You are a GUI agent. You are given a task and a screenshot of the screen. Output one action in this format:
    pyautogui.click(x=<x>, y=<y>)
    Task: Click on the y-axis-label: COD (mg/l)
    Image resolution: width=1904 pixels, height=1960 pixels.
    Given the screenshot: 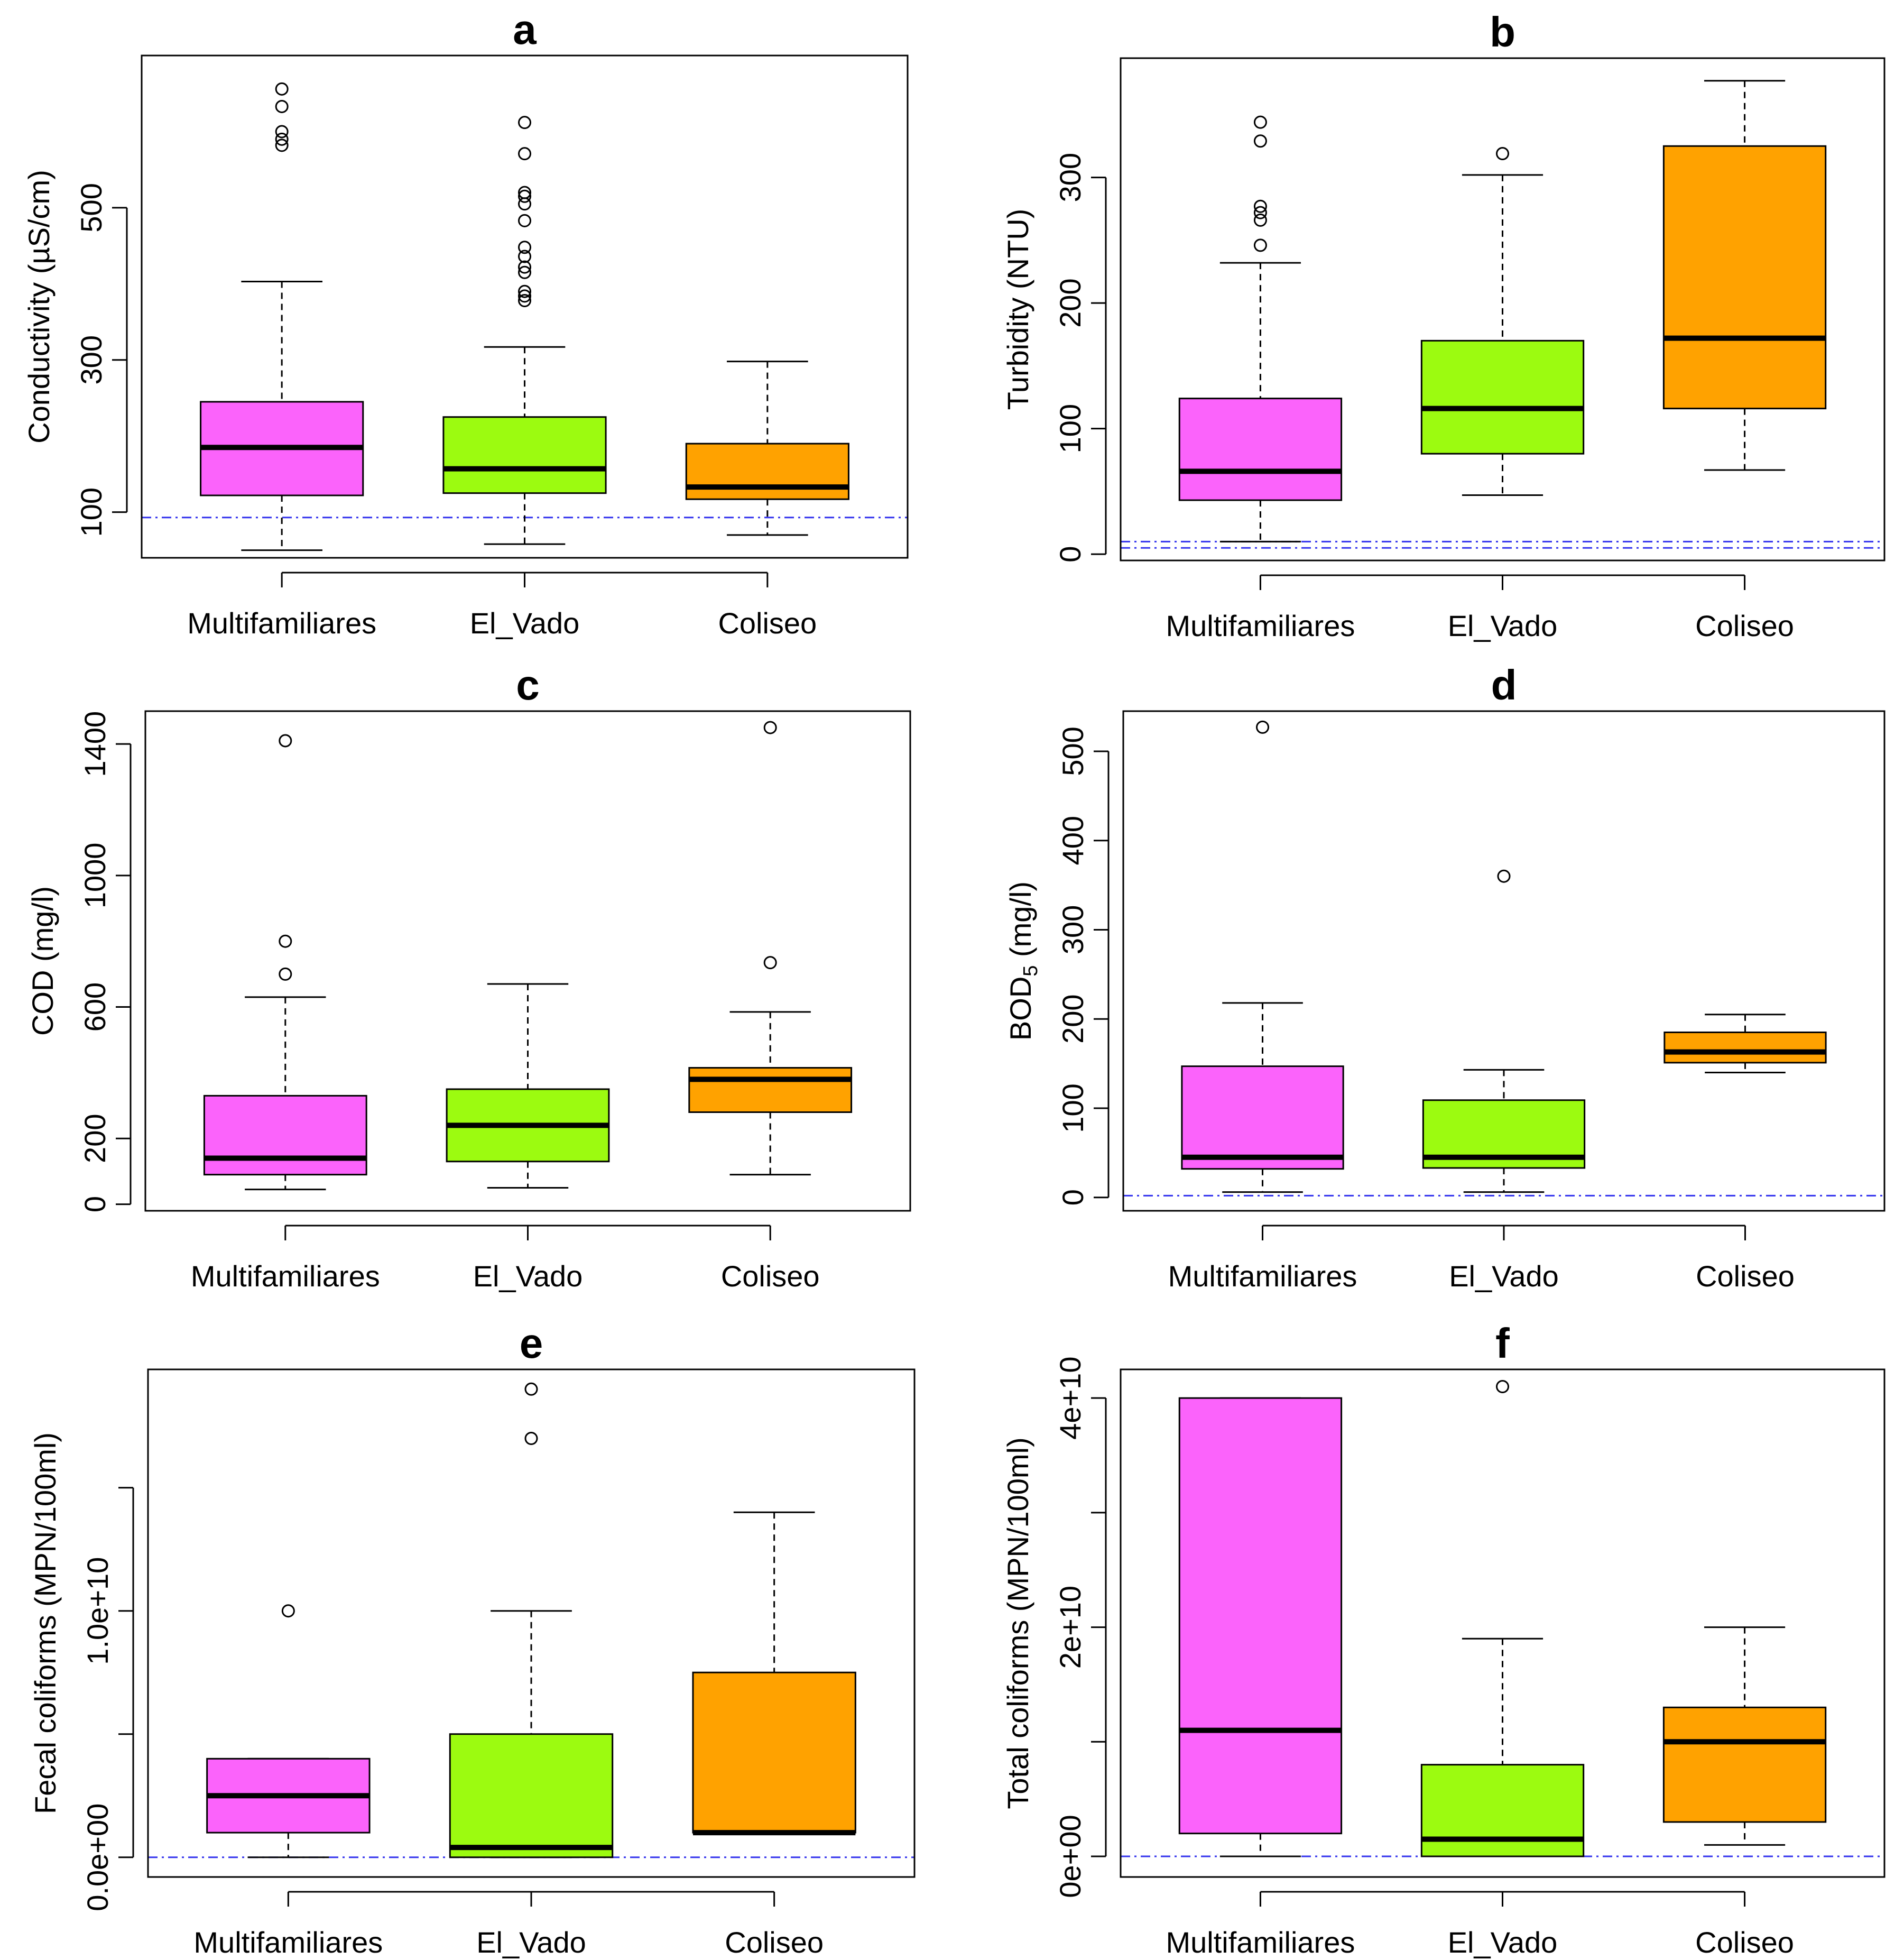 What is the action you would take?
    pyautogui.click(x=42, y=961)
    